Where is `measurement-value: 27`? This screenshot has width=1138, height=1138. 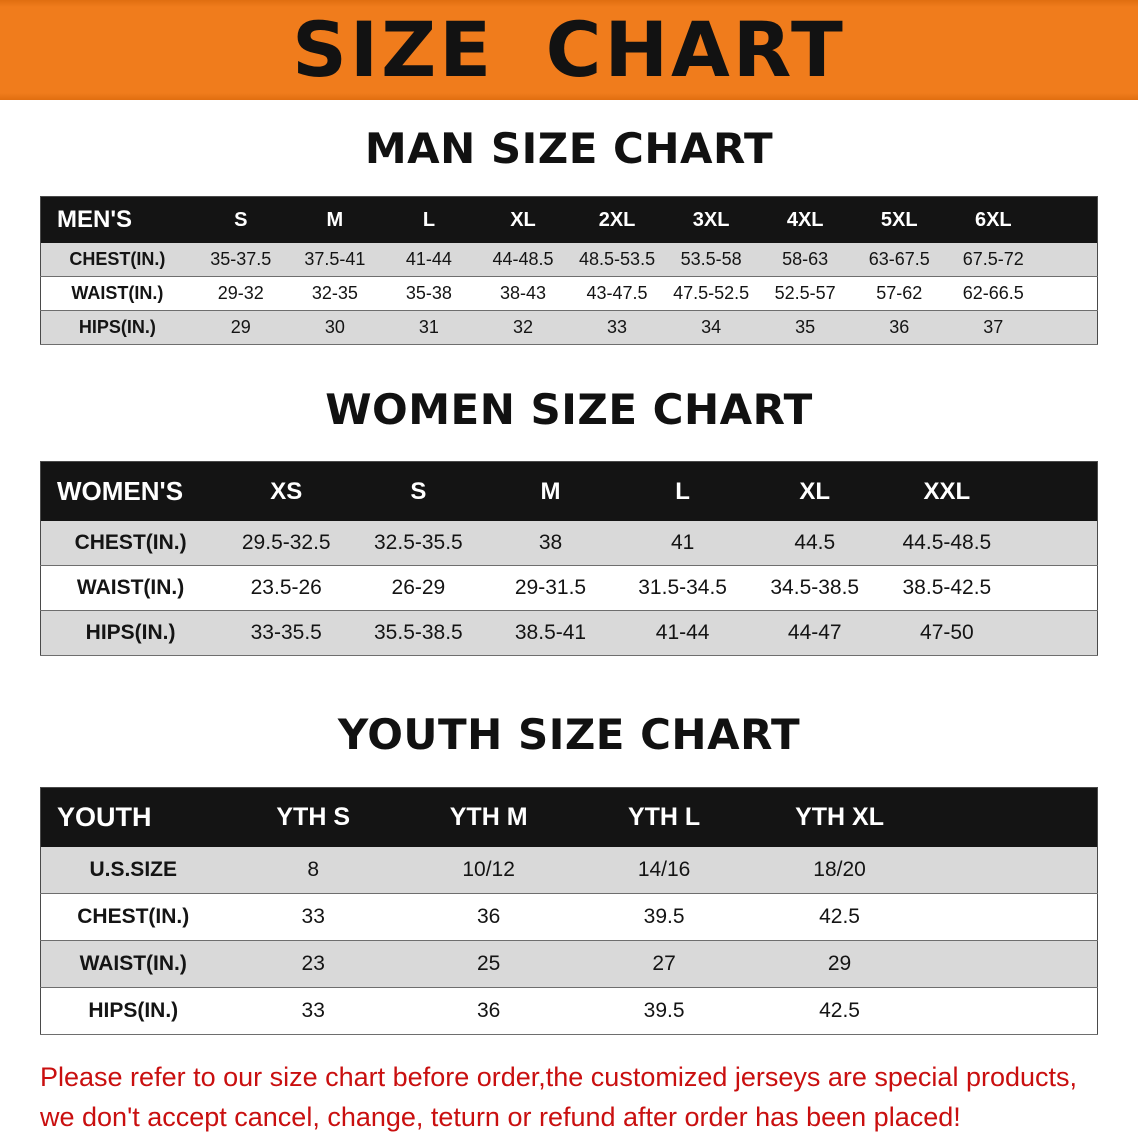 measurement-value: 27 is located at coordinates (664, 964).